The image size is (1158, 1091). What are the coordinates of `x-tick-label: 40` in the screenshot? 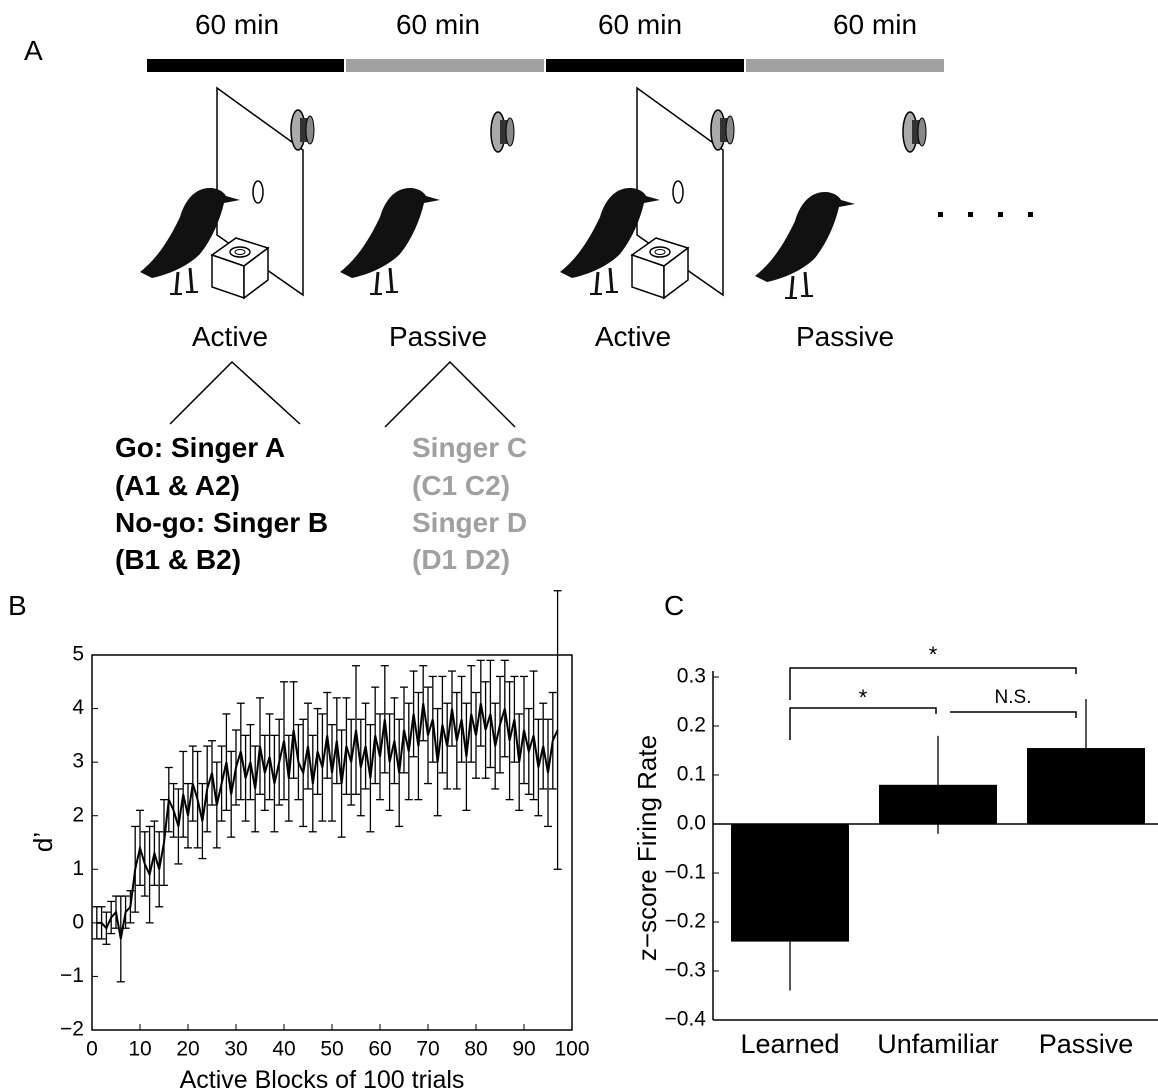 It's located at (283, 1049).